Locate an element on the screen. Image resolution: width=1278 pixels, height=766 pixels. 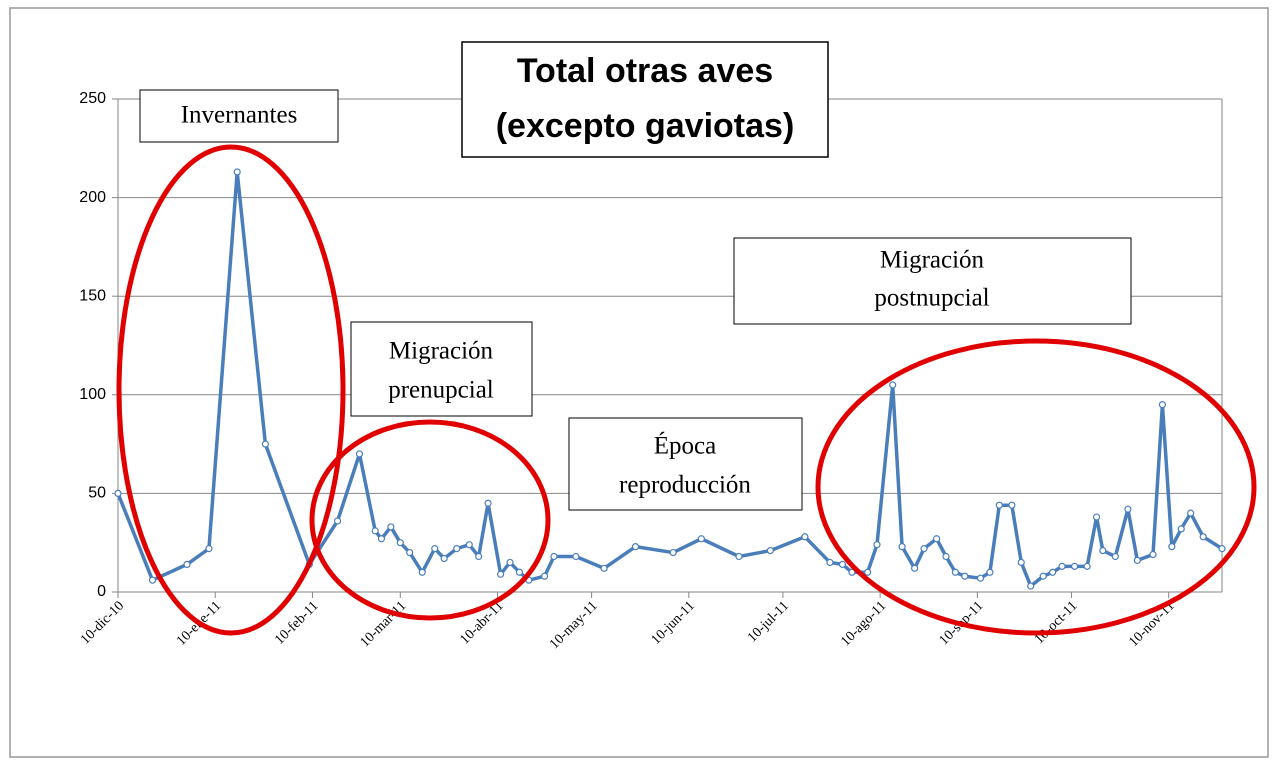
annotation: prenupcial is located at coordinates (441, 390).